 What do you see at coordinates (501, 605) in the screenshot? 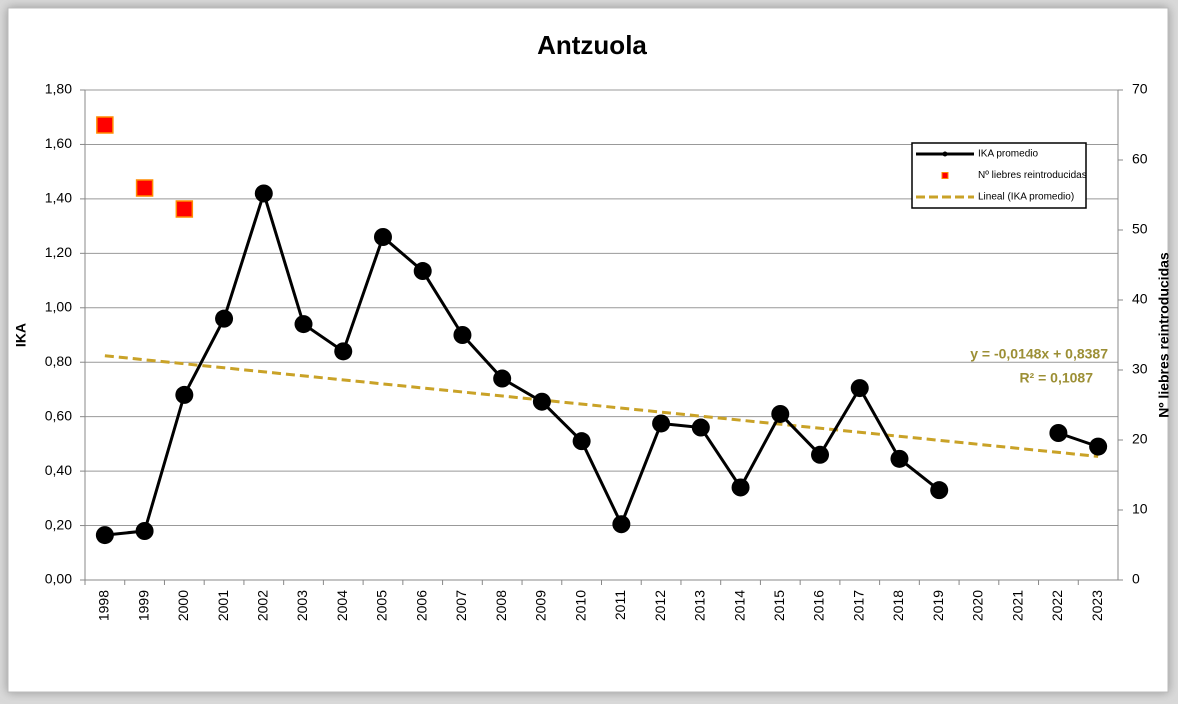
I see `x-tick-label: 2008` at bounding box center [501, 605].